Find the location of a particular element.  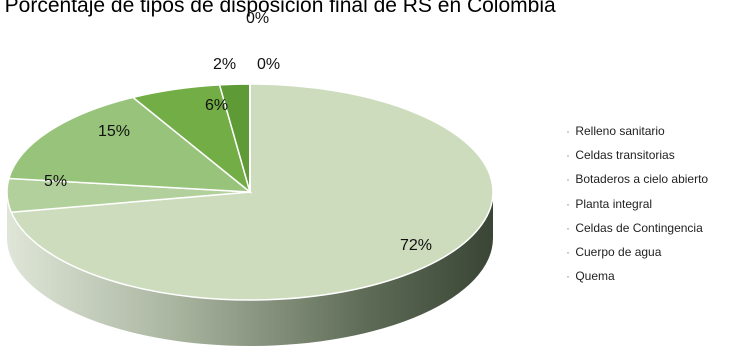

legend-label: Quema is located at coordinates (593, 276).